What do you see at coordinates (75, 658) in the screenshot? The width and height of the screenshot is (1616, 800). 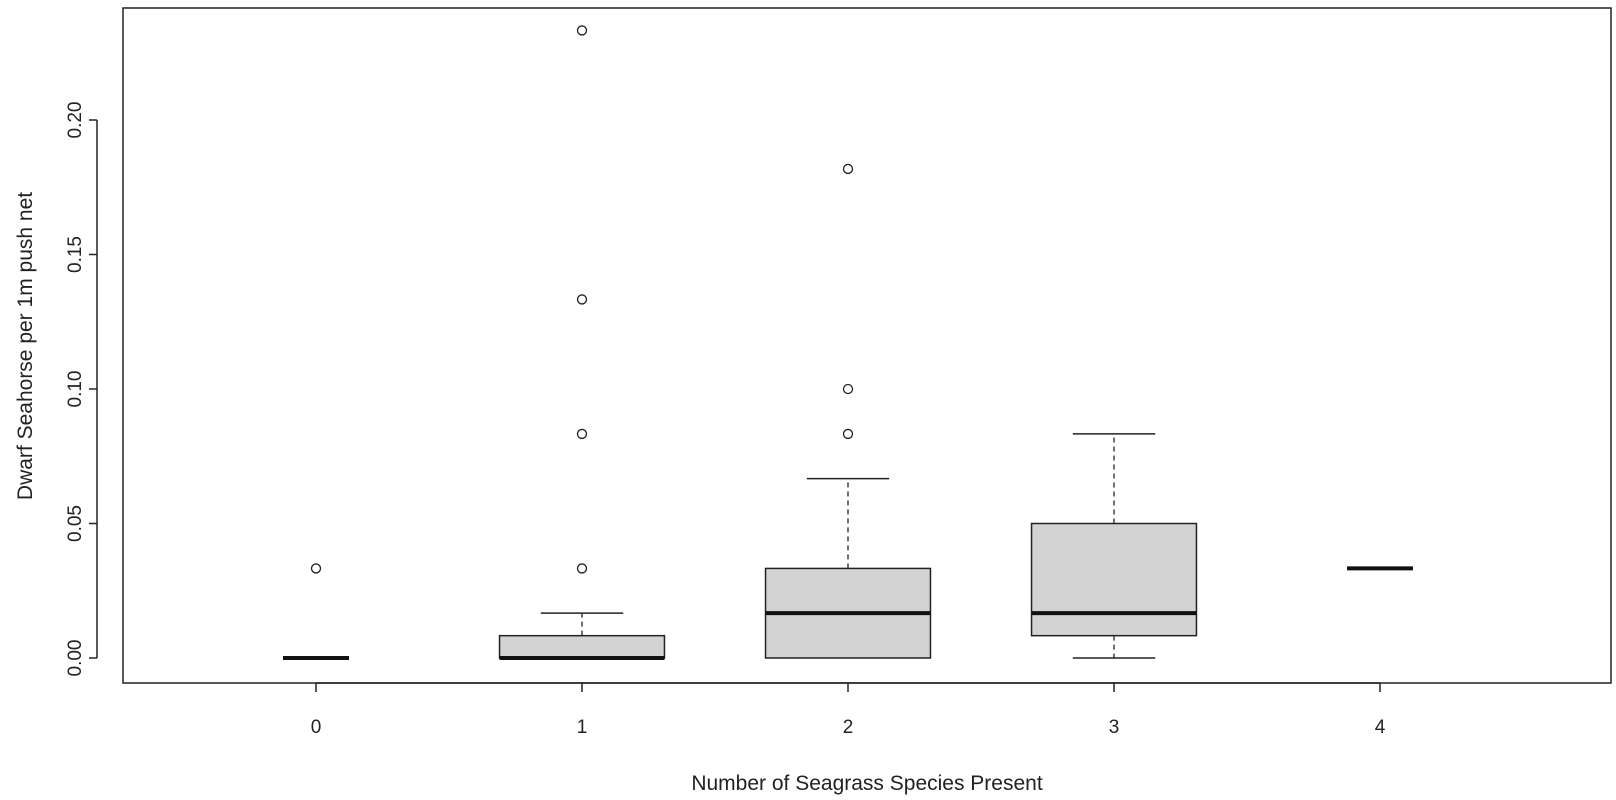 I see `y-tick-label: 0.00` at bounding box center [75, 658].